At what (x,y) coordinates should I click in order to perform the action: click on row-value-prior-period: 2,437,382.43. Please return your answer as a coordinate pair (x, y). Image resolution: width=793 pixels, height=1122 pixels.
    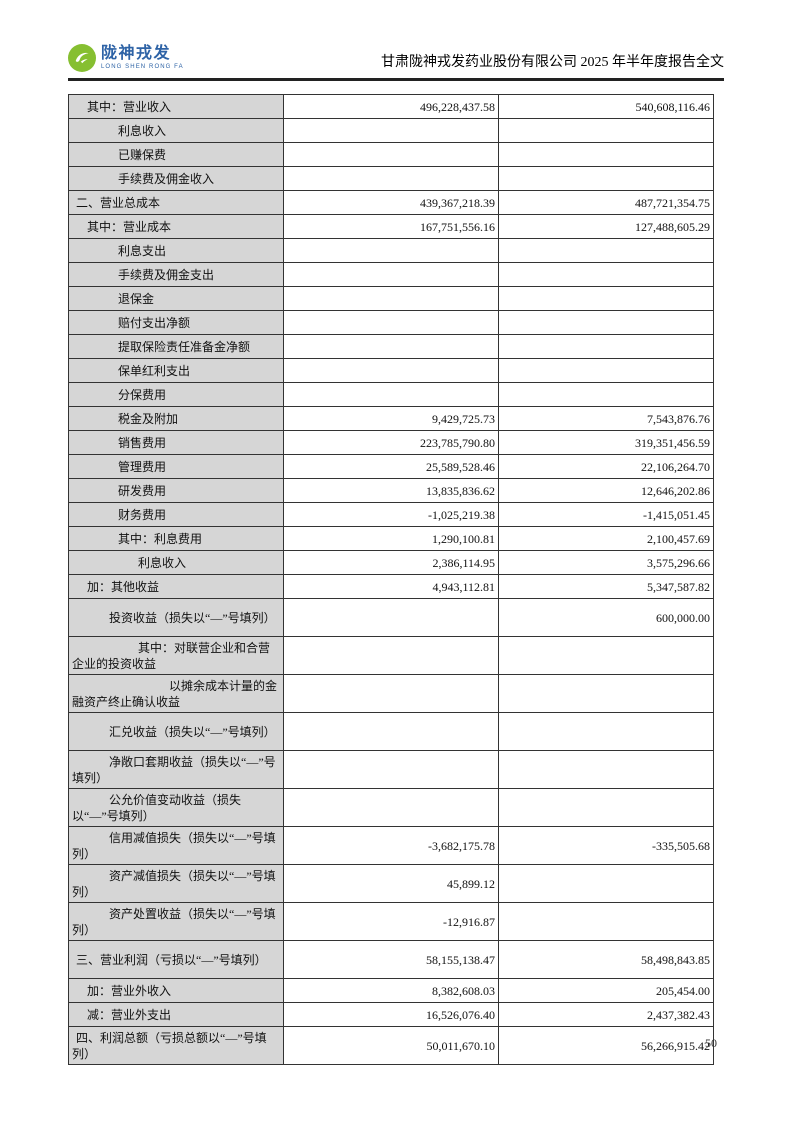
    Looking at the image, I should click on (606, 1014).